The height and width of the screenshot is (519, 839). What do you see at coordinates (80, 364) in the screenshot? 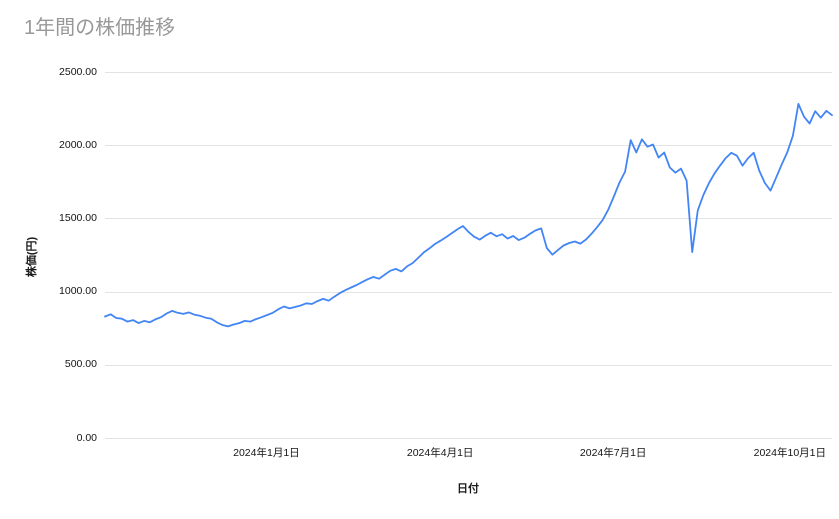
I see `y-axis-tick-label: 500.00` at bounding box center [80, 364].